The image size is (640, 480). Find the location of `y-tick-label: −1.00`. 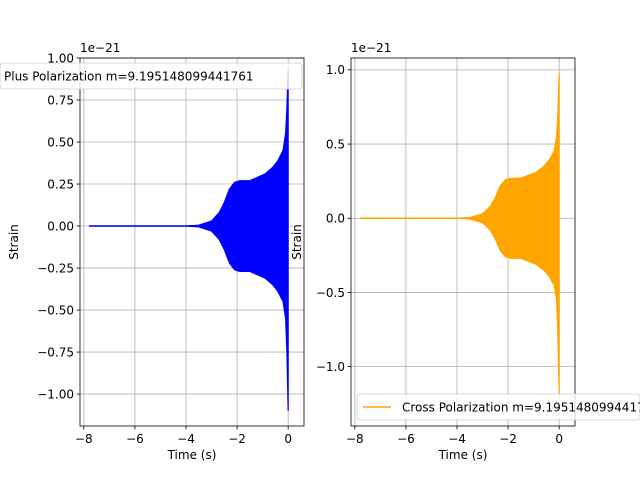

y-tick-label: −1.00 is located at coordinates (55, 394).